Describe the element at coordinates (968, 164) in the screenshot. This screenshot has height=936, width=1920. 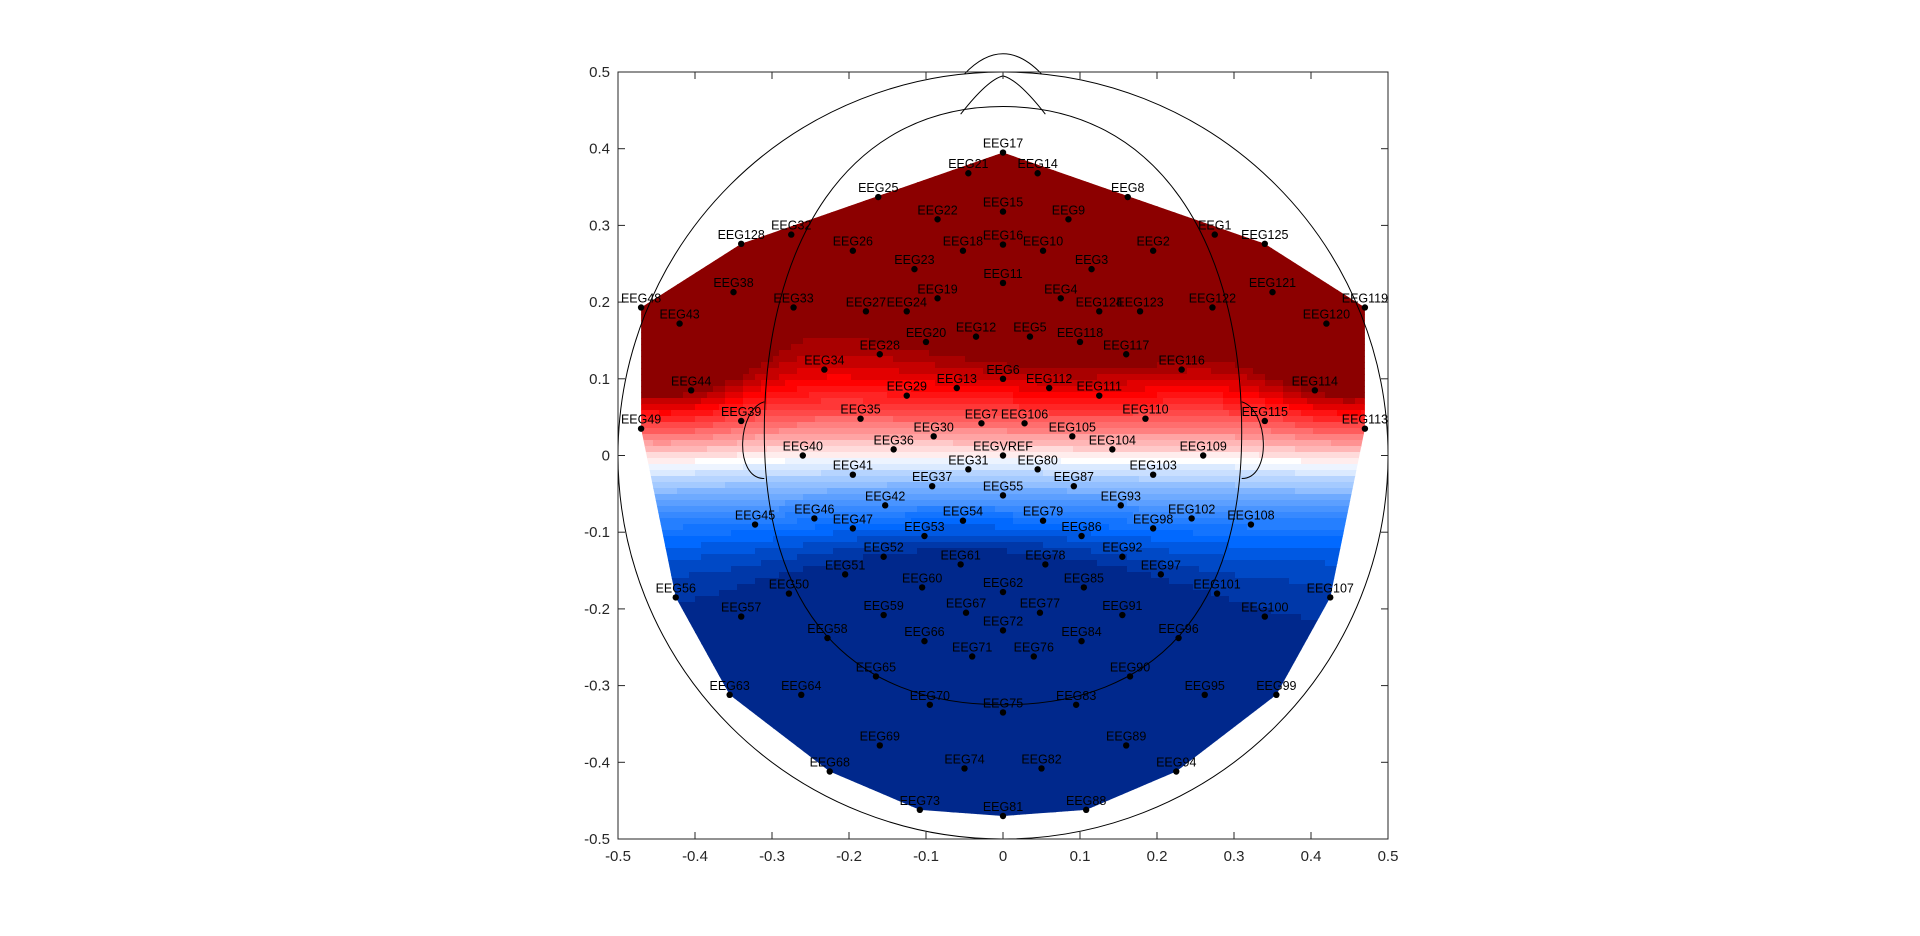
I see `electrode-label: EEG21` at that location.